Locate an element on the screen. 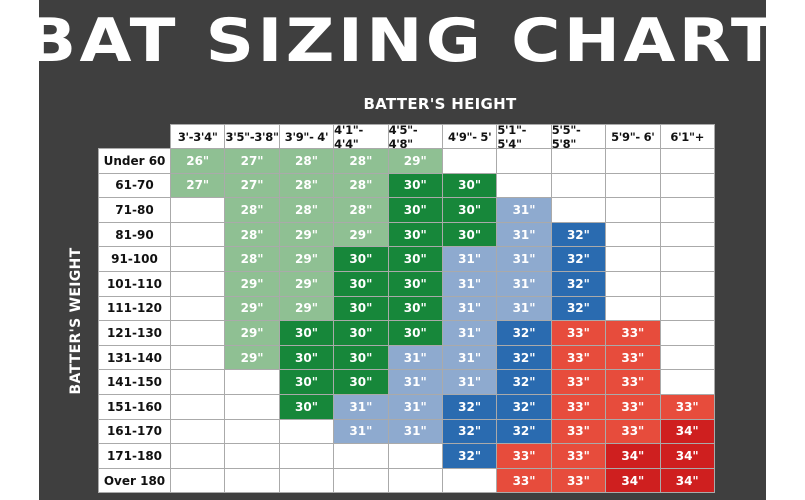 Image resolution: width=805 pixels, height=500 pixels. bat-size-cell: 26" is located at coordinates (198, 161).